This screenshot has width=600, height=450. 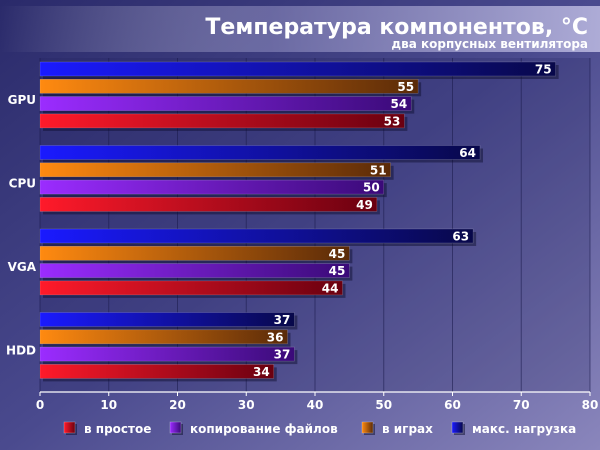 What do you see at coordinates (108, 405) in the screenshot?
I see `x-tick-label: 10` at bounding box center [108, 405].